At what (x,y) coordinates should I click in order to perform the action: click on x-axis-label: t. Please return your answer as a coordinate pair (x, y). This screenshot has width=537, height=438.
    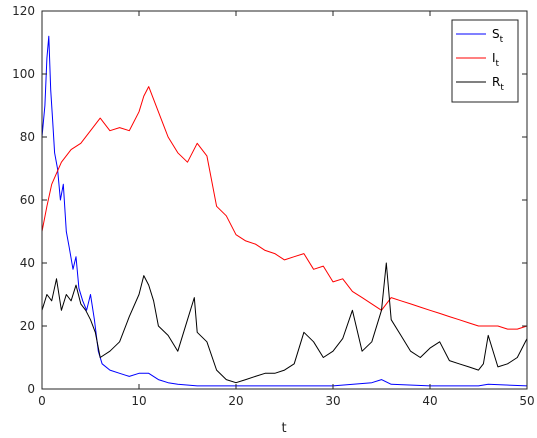
    Looking at the image, I should click on (283, 428).